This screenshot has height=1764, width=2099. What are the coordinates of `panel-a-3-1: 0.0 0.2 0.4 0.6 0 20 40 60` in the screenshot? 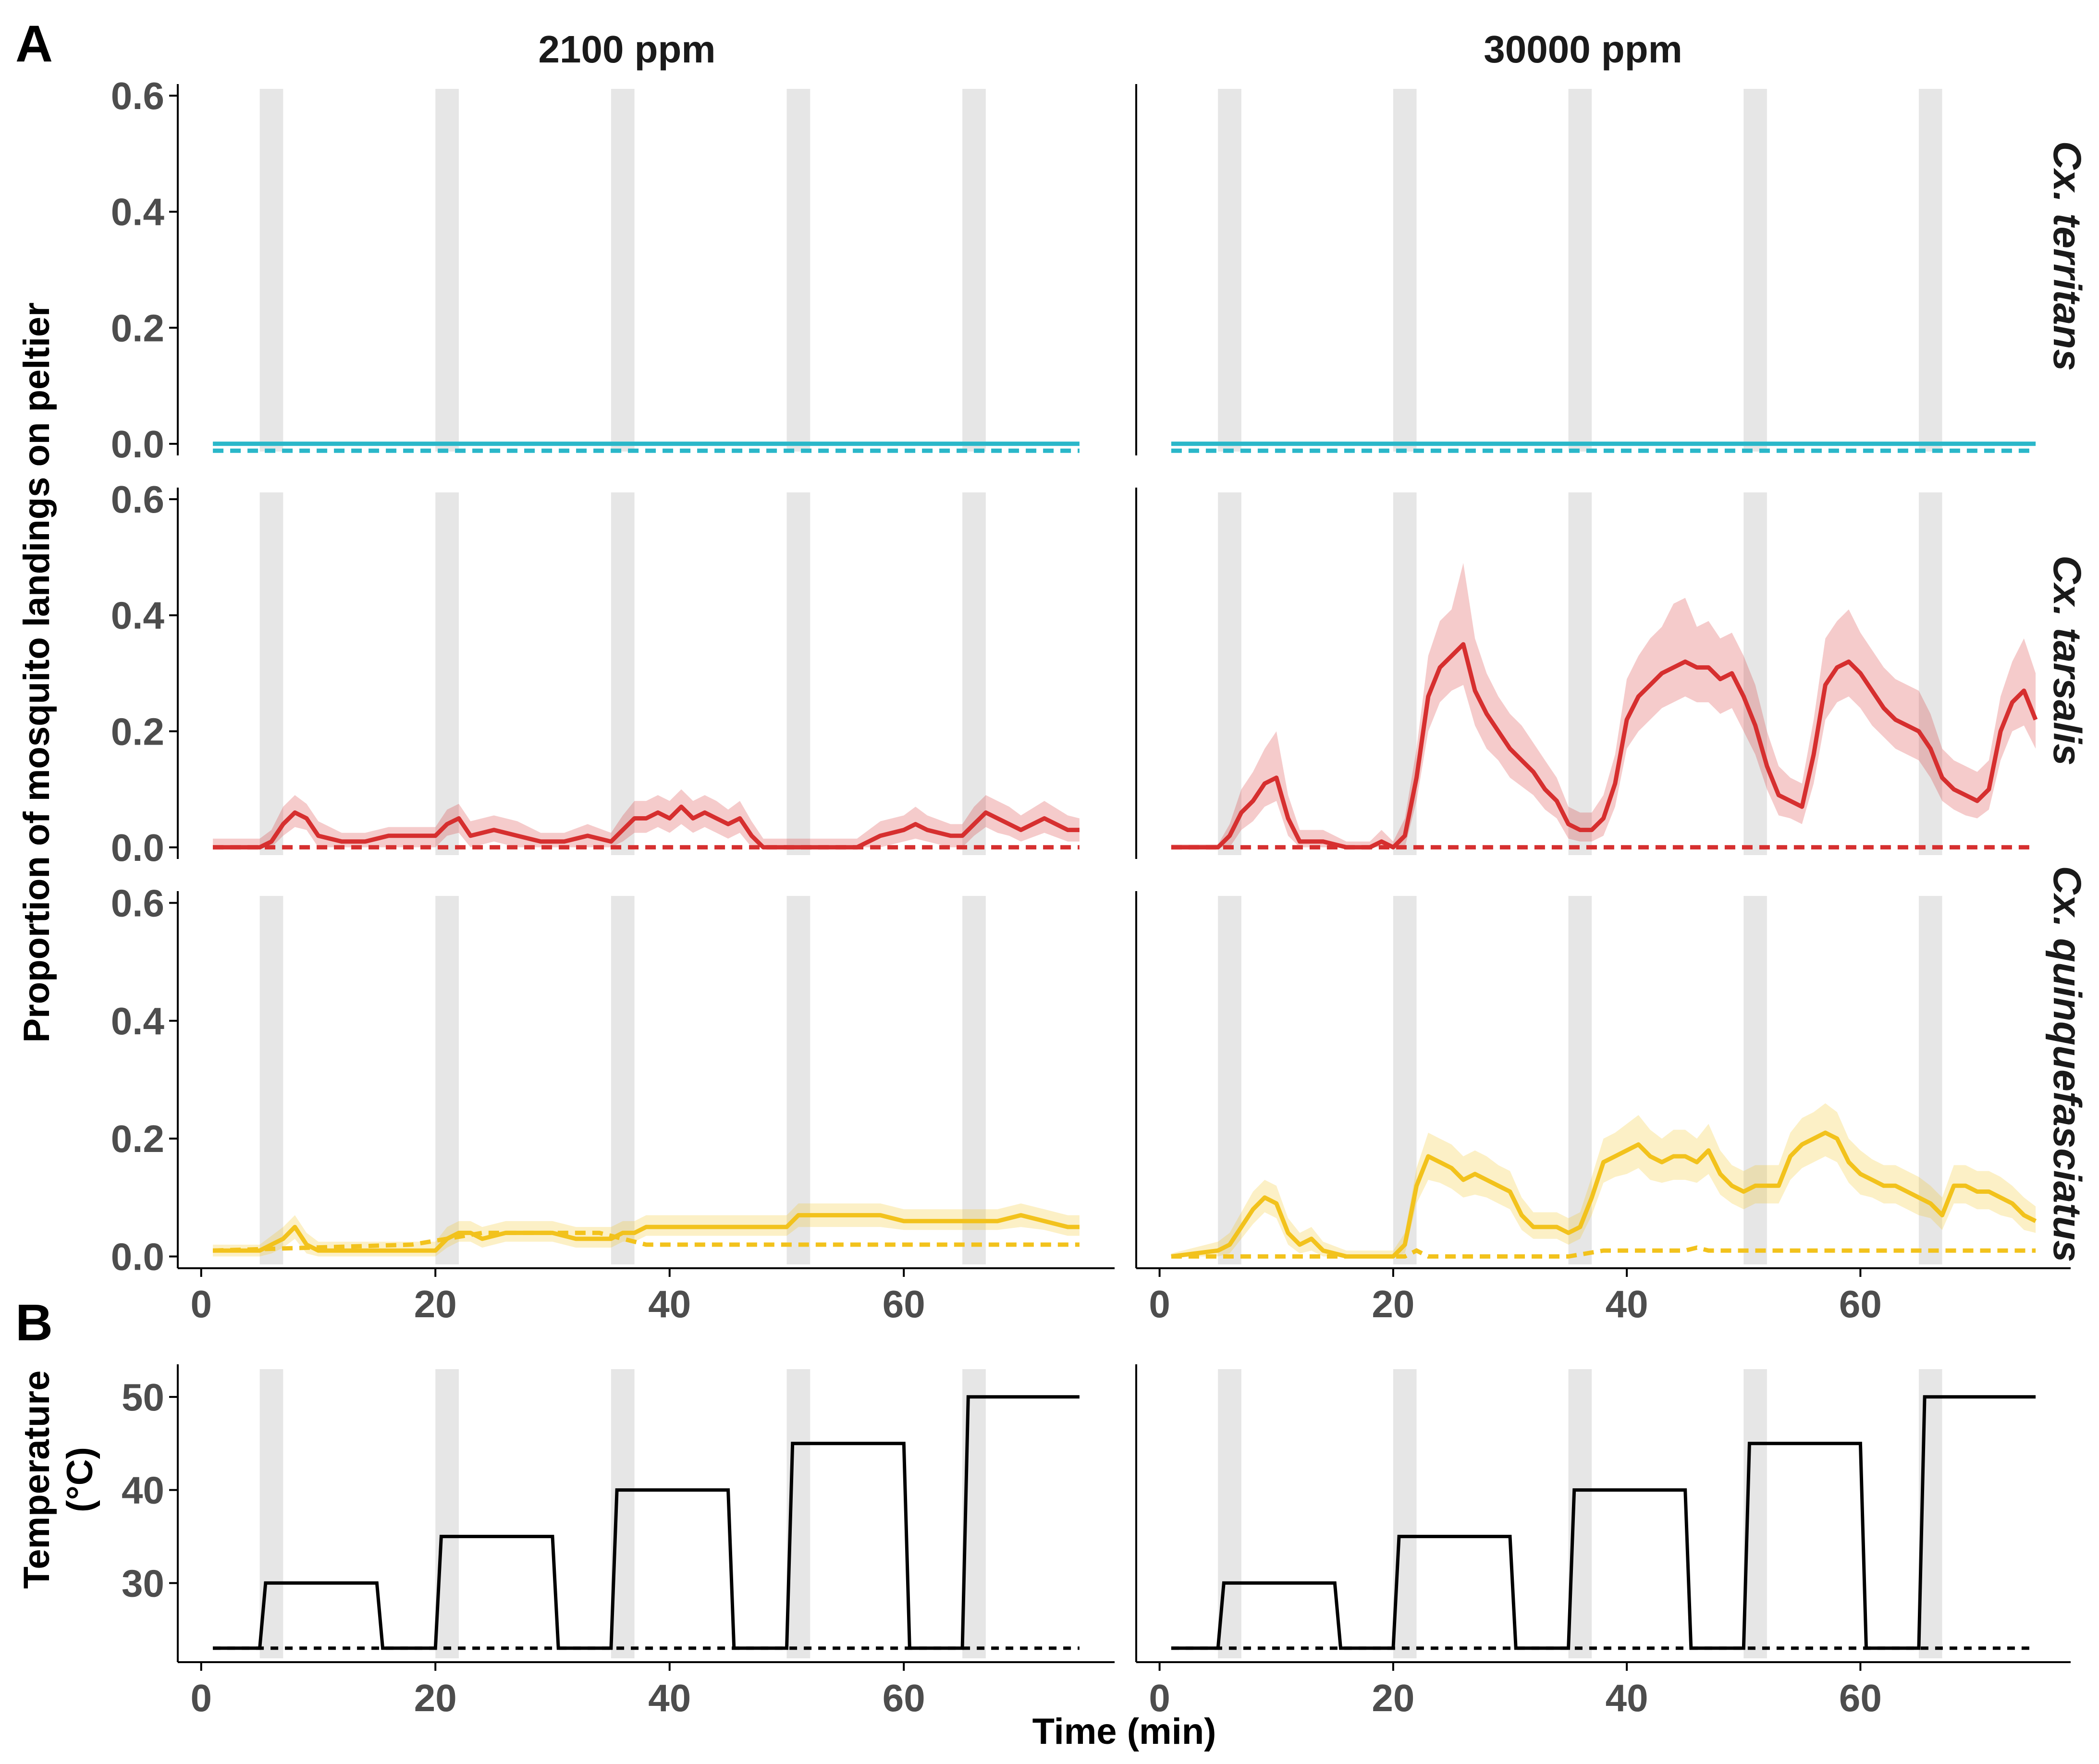 It's located at (613, 1103).